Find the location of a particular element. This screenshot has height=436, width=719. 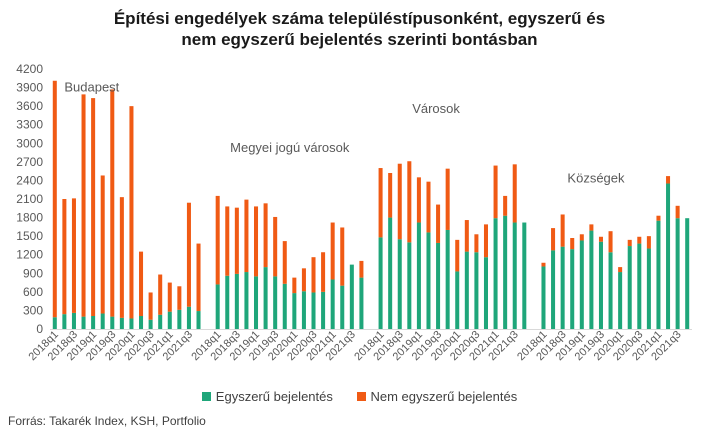

y-tick-label: 600 is located at coordinates (33, 292).